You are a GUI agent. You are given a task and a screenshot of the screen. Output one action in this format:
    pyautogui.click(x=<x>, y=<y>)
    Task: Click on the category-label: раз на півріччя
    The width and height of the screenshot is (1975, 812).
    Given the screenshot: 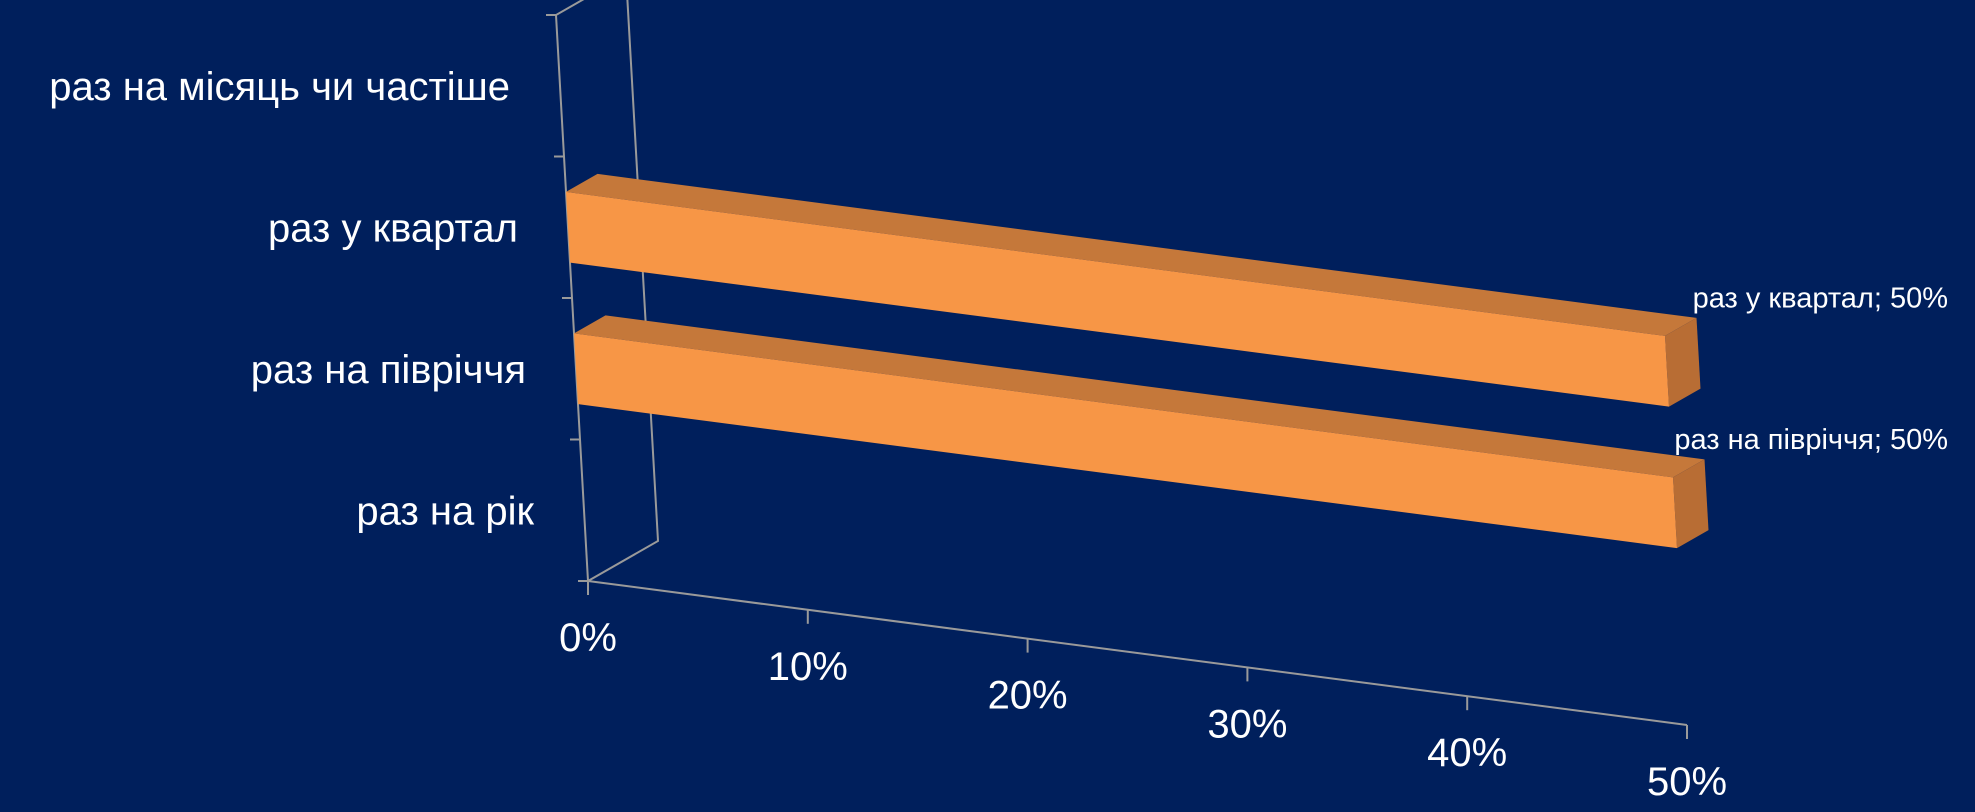 What is the action you would take?
    pyautogui.click(x=388, y=370)
    